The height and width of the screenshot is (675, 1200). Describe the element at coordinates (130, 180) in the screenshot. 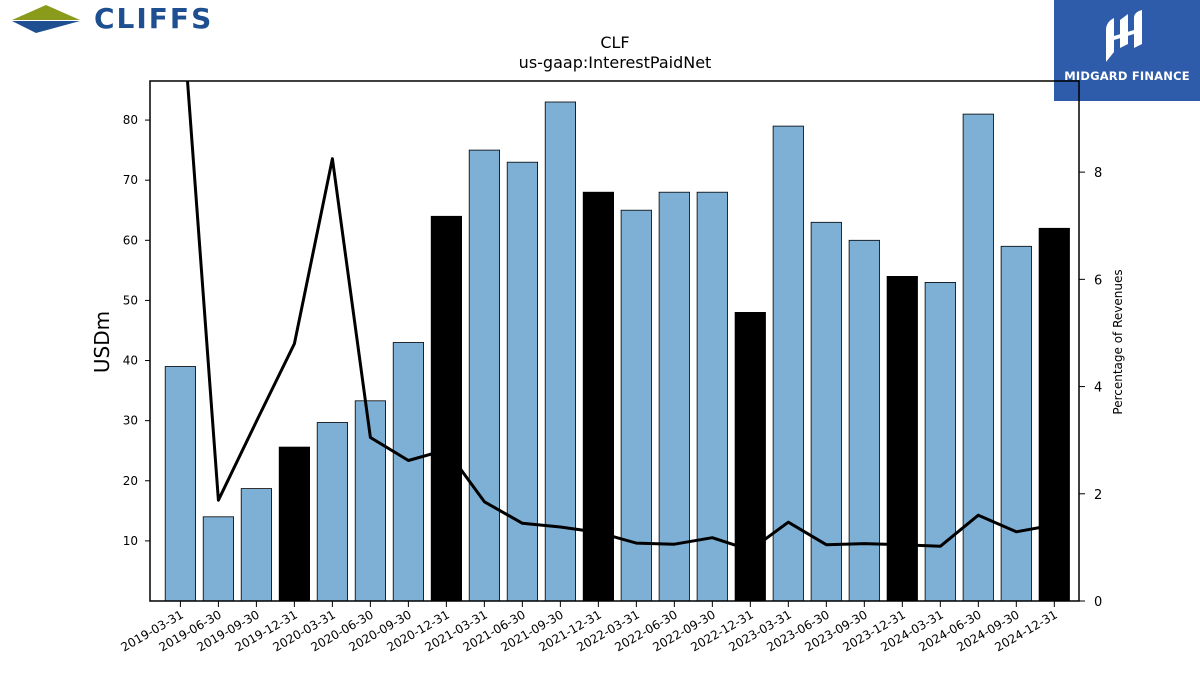

I see `y-tick-label: 70` at that location.